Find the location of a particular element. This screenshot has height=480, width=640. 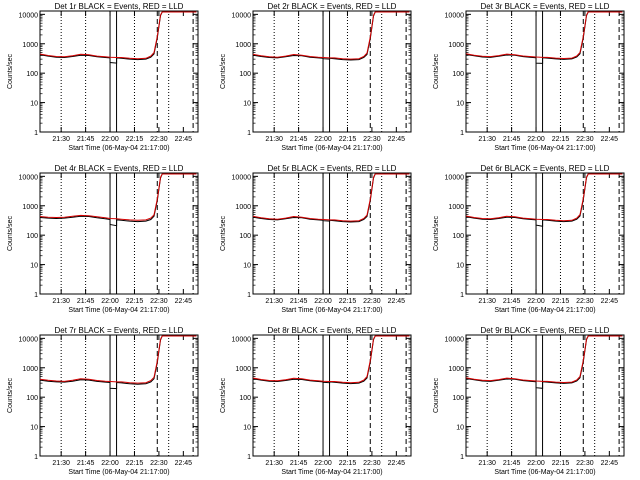

panel-title: Det 8r BLACK = Events, RED = LLD is located at coordinates (332, 330).